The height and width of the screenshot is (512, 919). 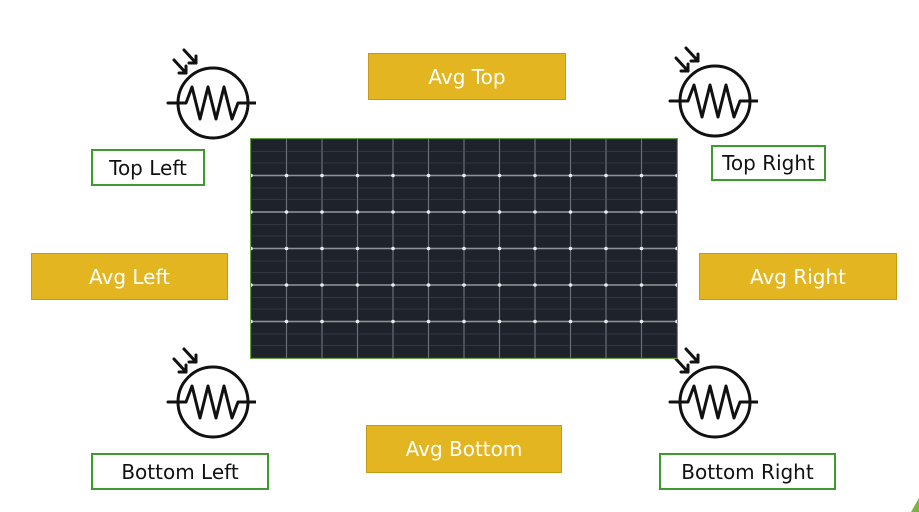 What do you see at coordinates (467, 76) in the screenshot?
I see `avg-top-label: Avg Top` at bounding box center [467, 76].